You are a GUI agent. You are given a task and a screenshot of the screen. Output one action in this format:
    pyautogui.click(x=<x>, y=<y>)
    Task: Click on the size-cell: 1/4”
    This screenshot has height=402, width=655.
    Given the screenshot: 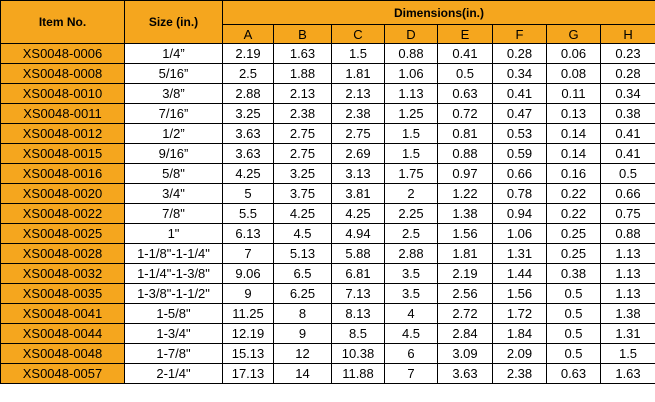 What is the action you would take?
    pyautogui.click(x=173, y=53)
    